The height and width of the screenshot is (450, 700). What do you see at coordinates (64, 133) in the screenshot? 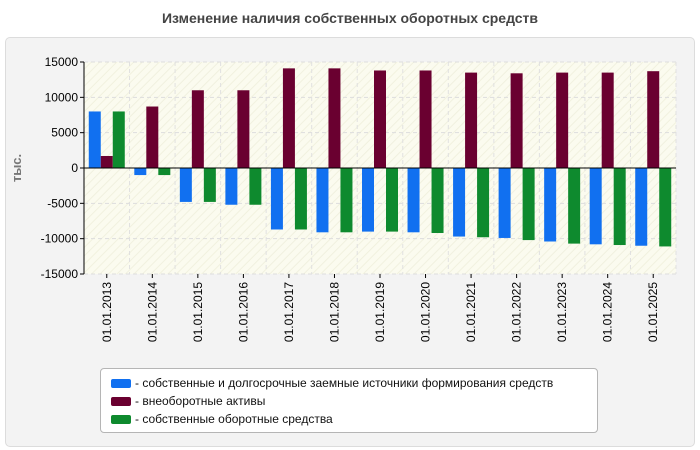
I see `y-tick-label: 5000` at bounding box center [64, 133].